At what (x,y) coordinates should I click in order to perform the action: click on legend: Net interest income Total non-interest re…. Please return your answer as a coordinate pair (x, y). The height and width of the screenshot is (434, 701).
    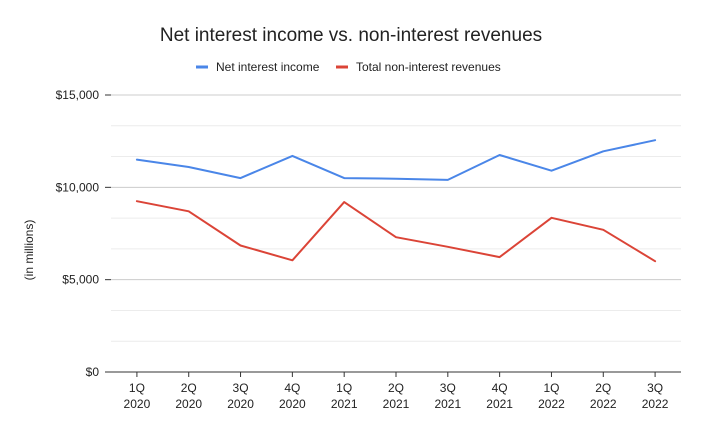
    Looking at the image, I should click on (348, 67).